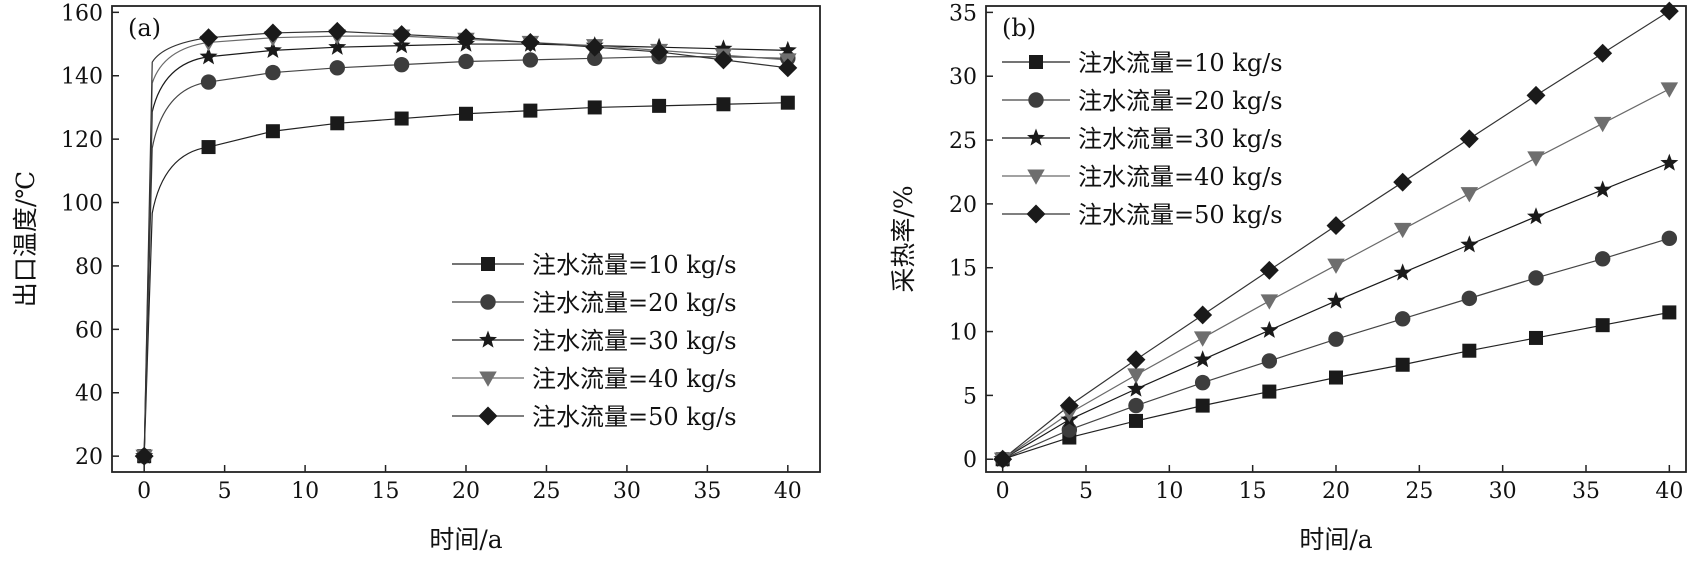 The image size is (1696, 563). Describe the element at coordinates (788, 491) in the screenshot. I see `a-x-tick-label: 40` at that location.